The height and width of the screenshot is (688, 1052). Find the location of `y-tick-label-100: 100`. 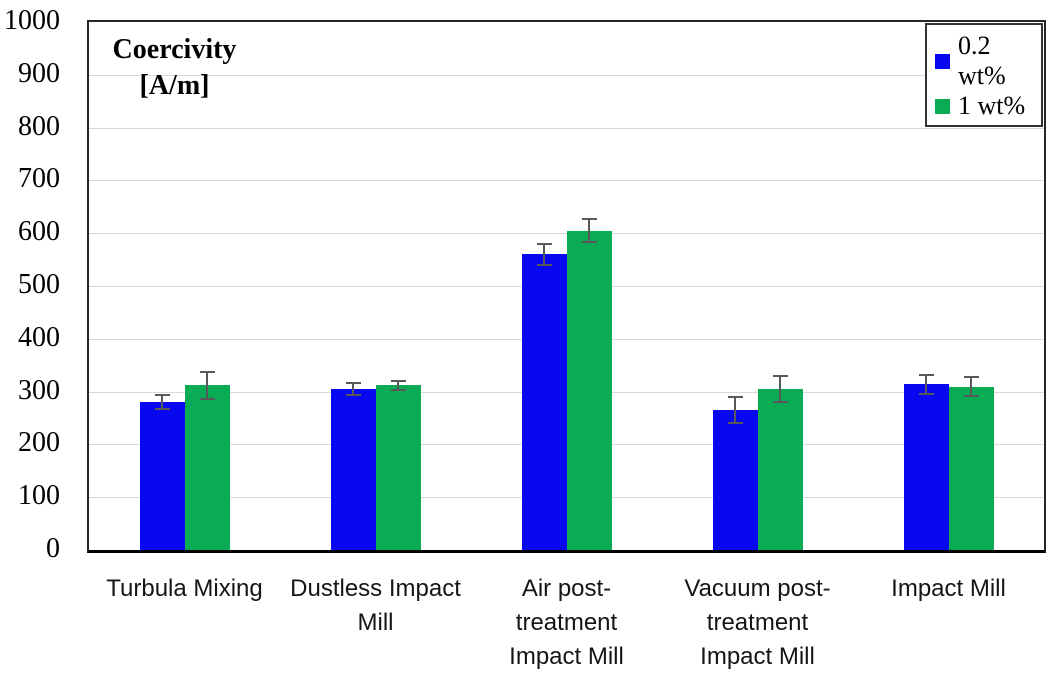

y-tick-label-100: 100 is located at coordinates (39, 496).